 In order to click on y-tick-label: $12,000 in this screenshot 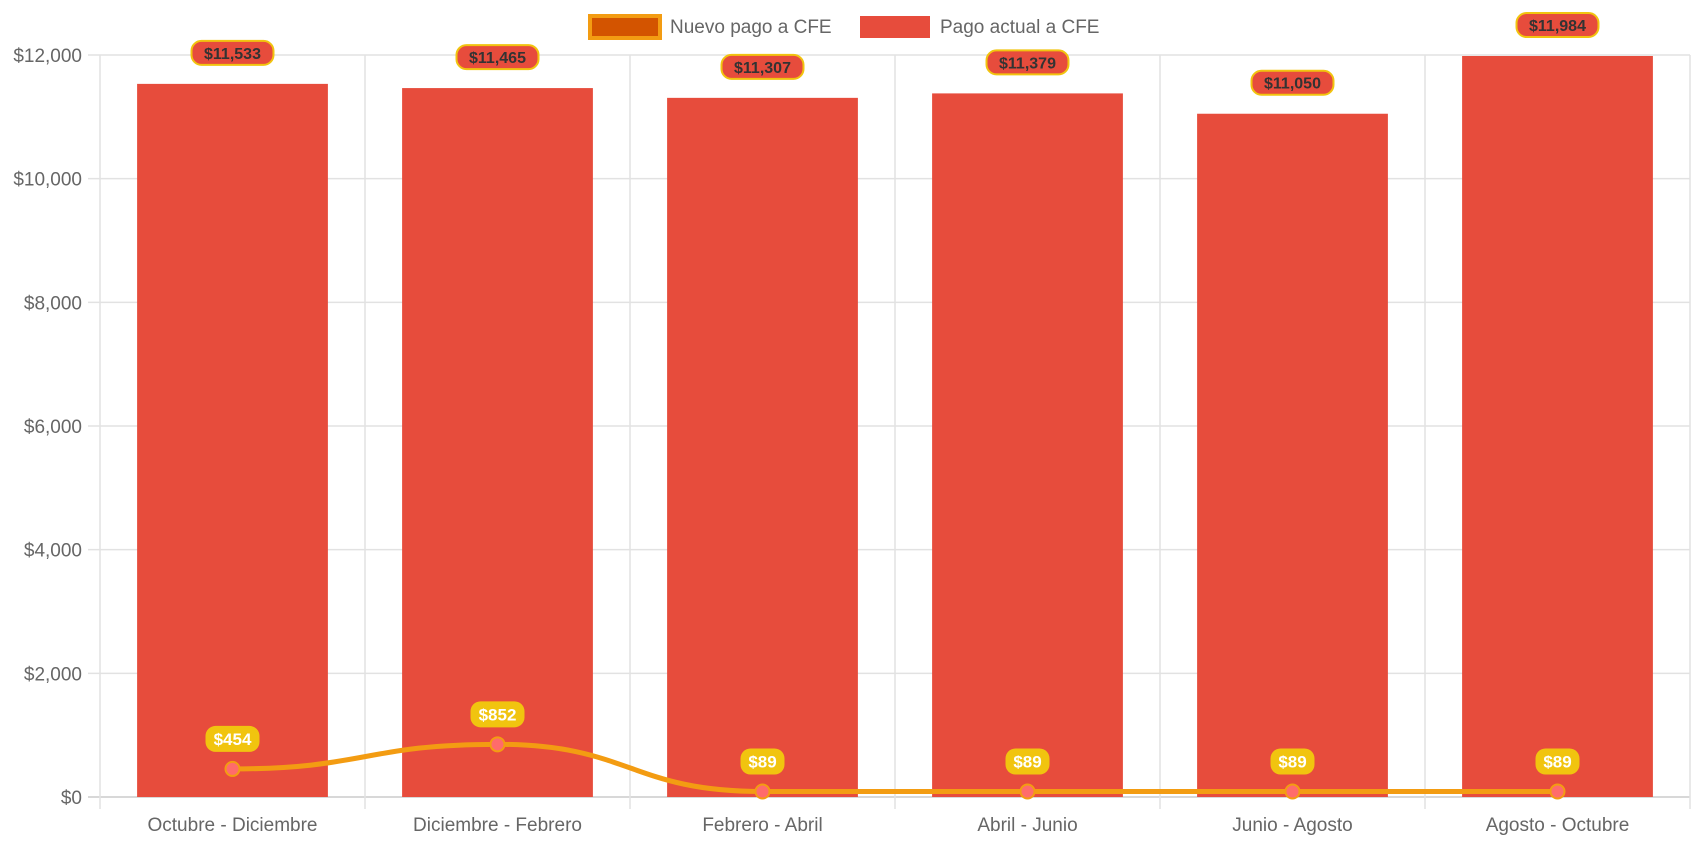, I will do `click(47, 56)`.